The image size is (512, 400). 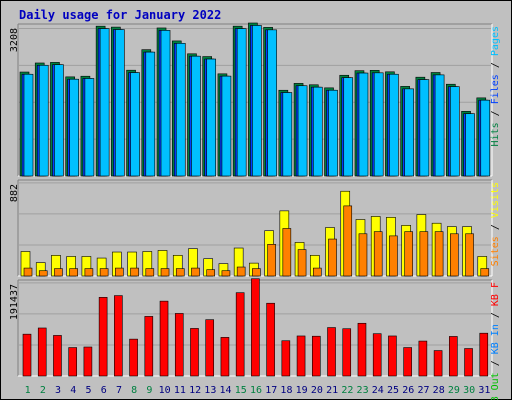 What do you see at coordinates (14, 302) in the screenshot?
I see `ymax-label-bottom: 191437` at bounding box center [14, 302].